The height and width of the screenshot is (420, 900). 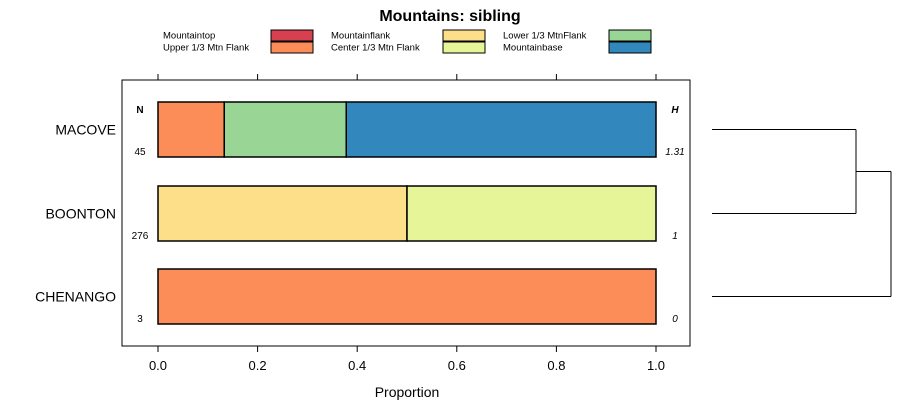 What do you see at coordinates (675, 319) in the screenshot?
I see `row-h-value: 0` at bounding box center [675, 319].